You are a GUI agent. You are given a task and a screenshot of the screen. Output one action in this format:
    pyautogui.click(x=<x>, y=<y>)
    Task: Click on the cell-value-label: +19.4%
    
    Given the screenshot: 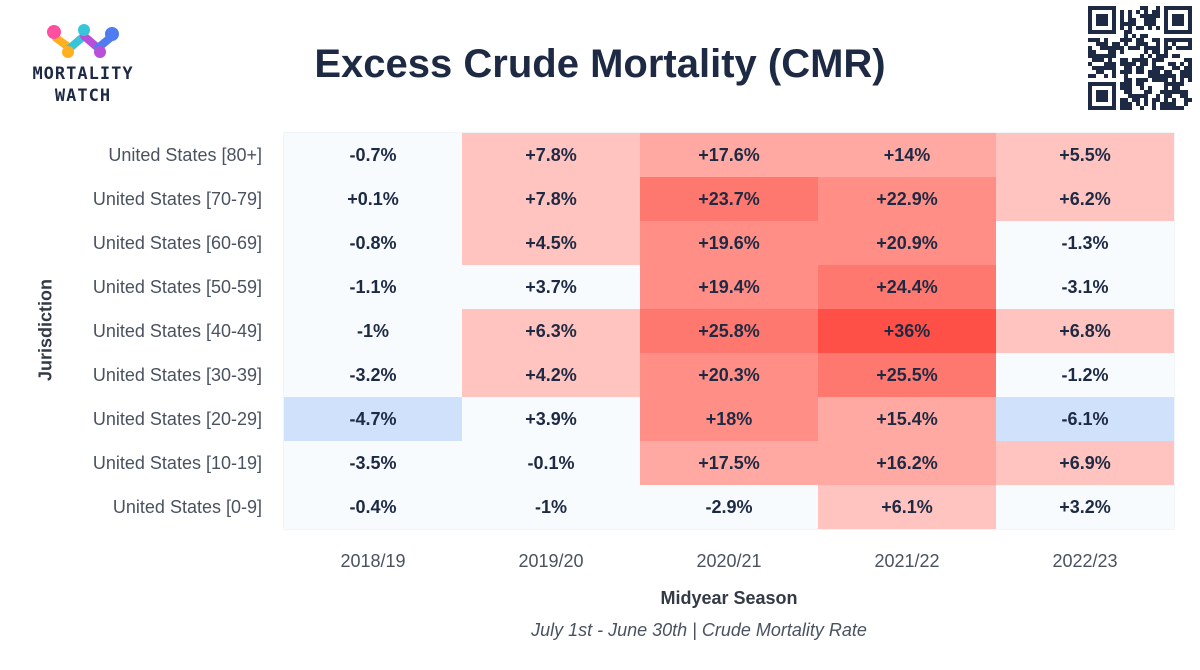 What is the action you would take?
    pyautogui.click(x=729, y=287)
    